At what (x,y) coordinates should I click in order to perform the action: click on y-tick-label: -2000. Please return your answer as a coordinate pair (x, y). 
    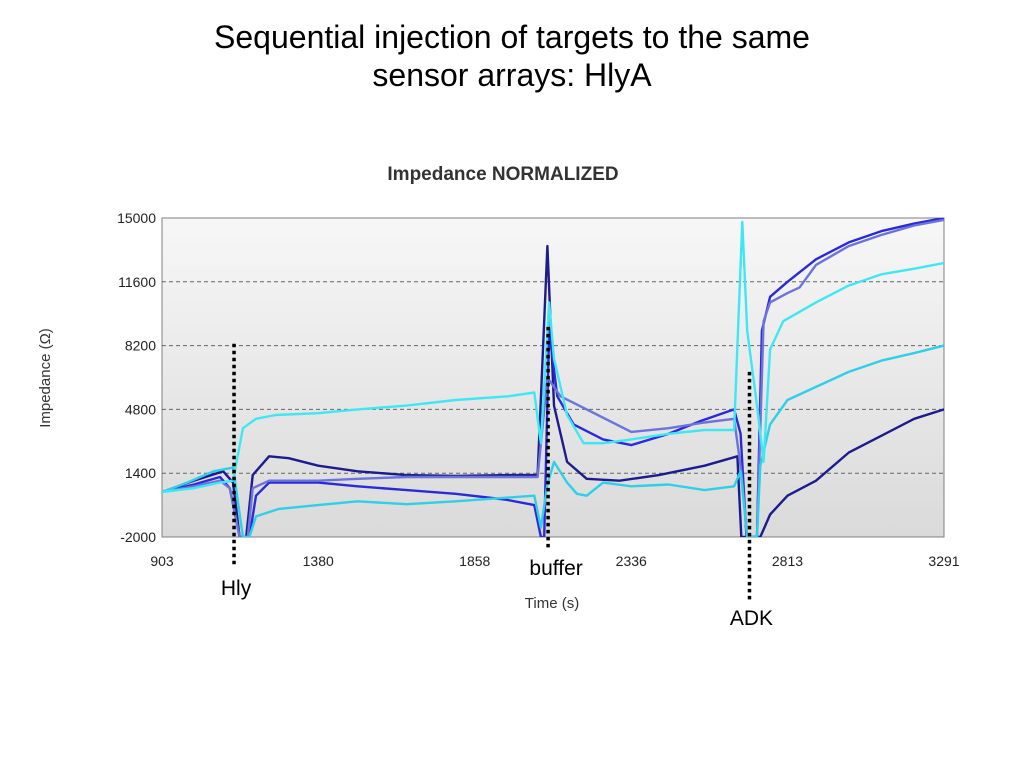
    Looking at the image, I should click on (138, 537).